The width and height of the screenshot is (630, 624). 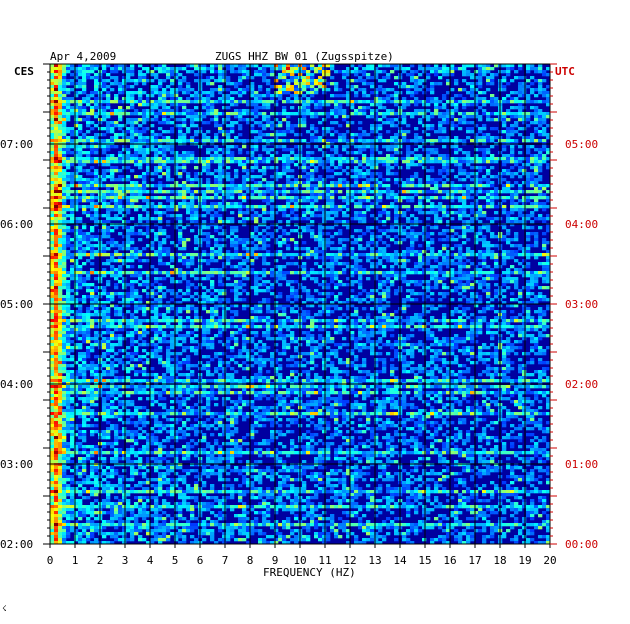 What do you see at coordinates (324, 560) in the screenshot?
I see `x-tick-label: 11` at bounding box center [324, 560].